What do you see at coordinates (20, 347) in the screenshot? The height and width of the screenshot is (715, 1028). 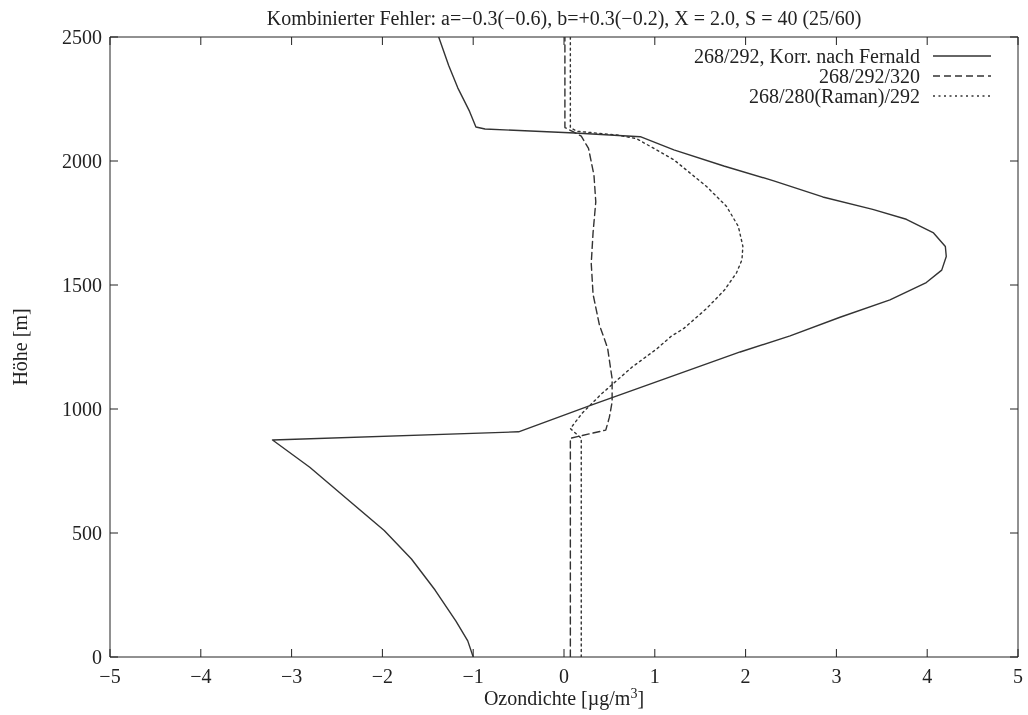 I see `y-axis-title: Höhe [m]` at bounding box center [20, 347].